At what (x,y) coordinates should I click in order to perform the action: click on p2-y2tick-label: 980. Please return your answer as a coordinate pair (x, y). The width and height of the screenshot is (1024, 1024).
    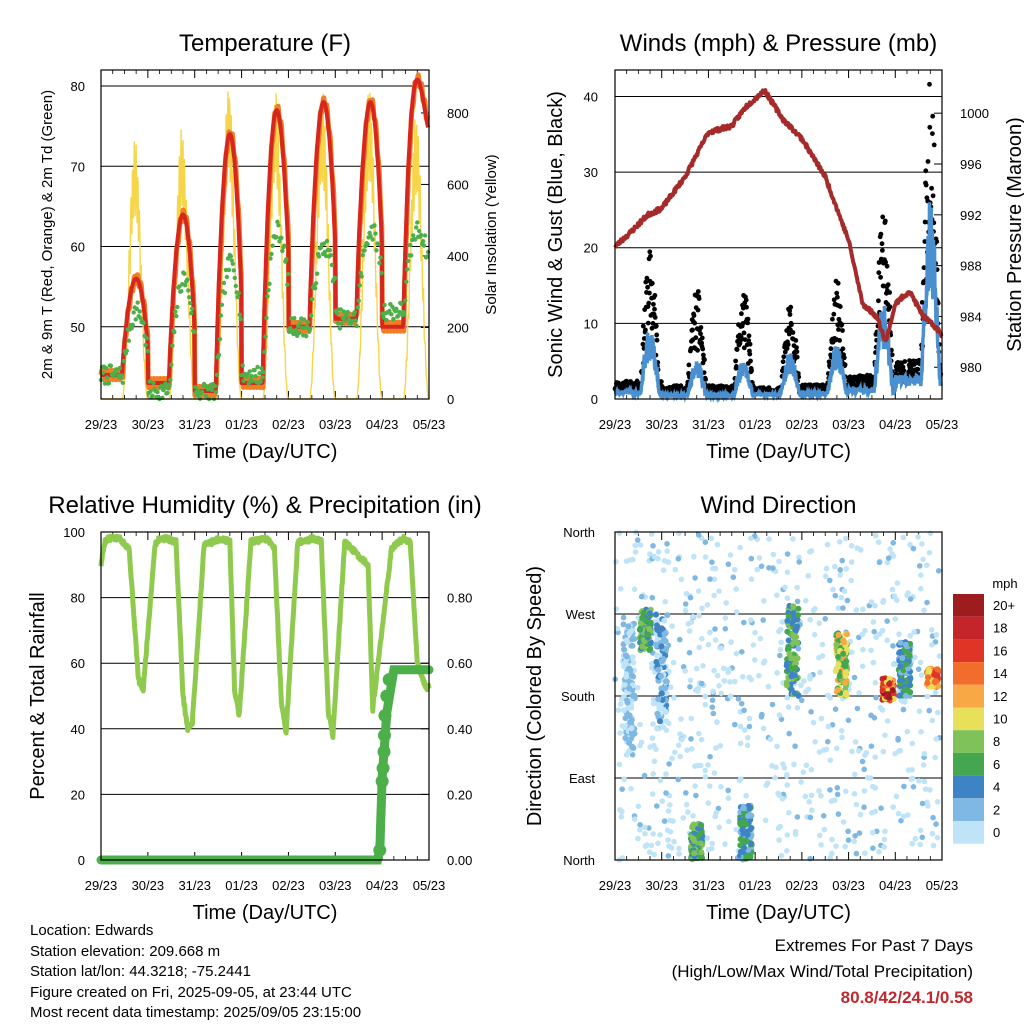
    Looking at the image, I should click on (971, 367).